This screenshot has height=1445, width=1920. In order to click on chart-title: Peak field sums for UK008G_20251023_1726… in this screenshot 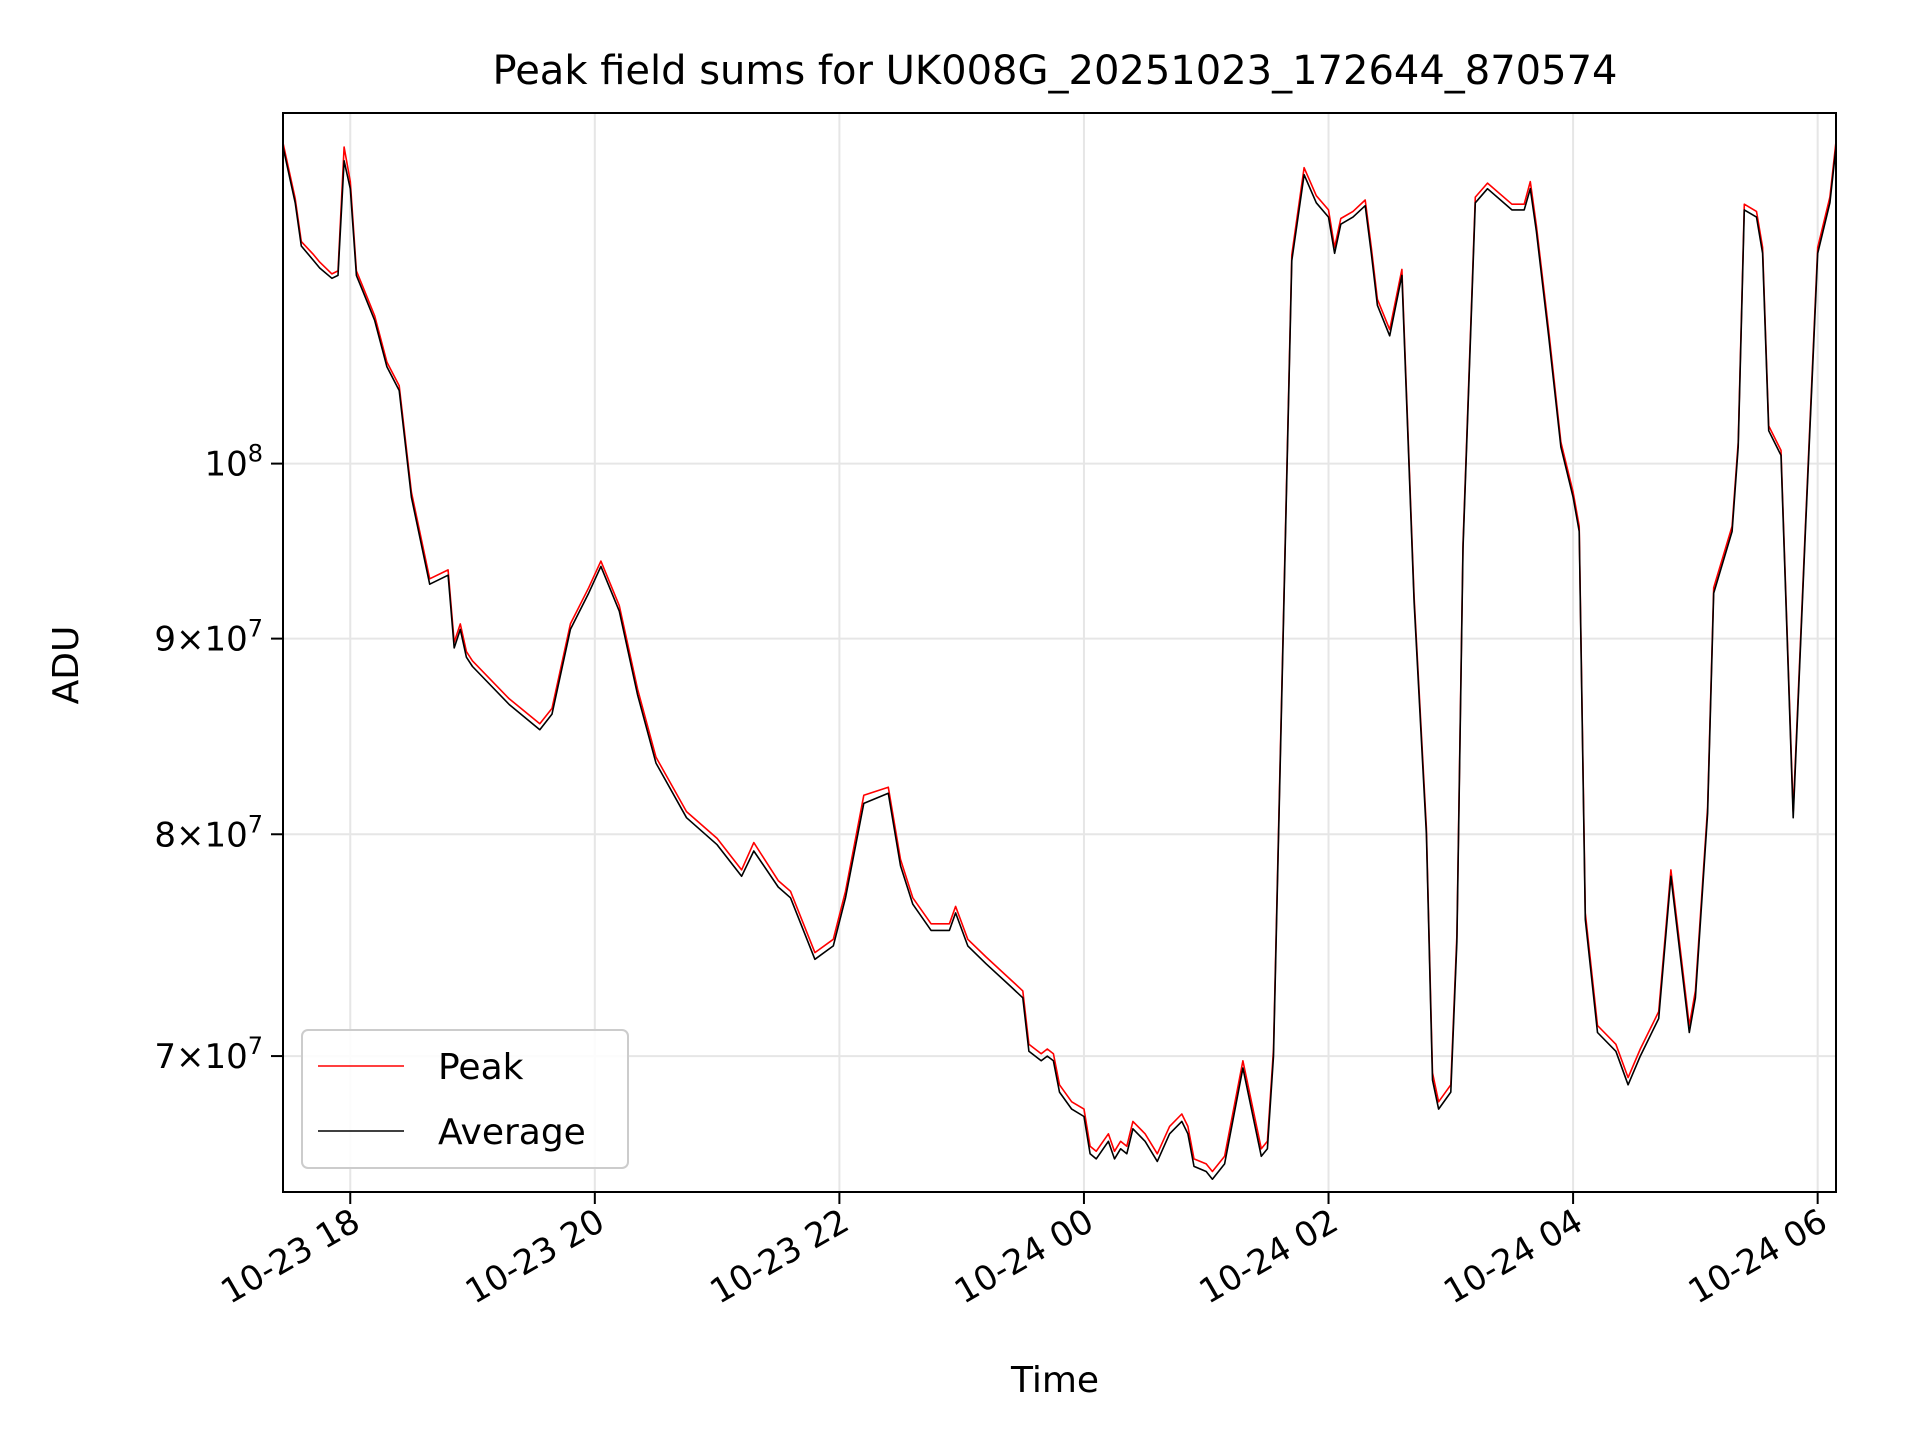, I will do `click(1055, 71)`.